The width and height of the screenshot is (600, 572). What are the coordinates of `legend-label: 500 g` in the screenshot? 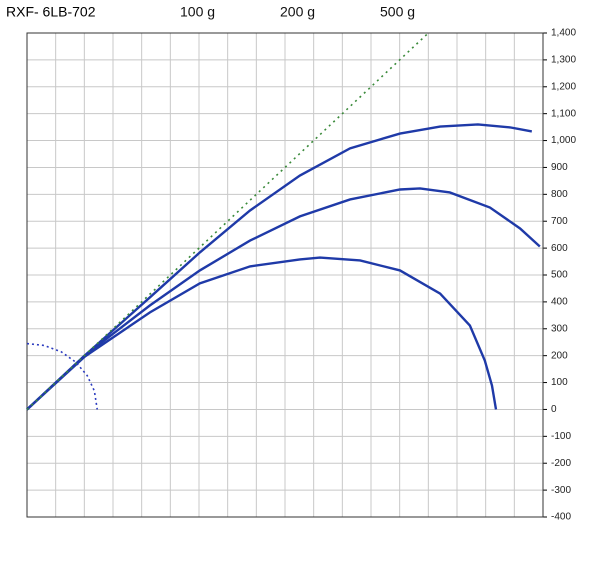 It's located at (397, 12).